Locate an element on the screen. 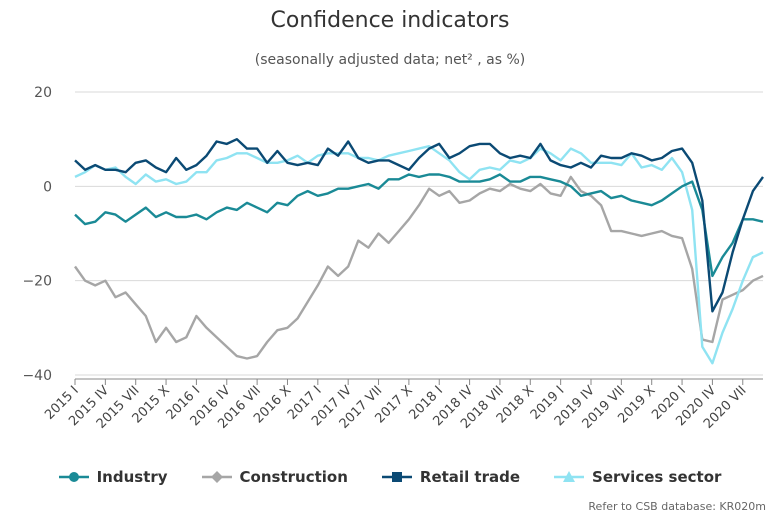  legend-circle-icon is located at coordinates (73, 477).